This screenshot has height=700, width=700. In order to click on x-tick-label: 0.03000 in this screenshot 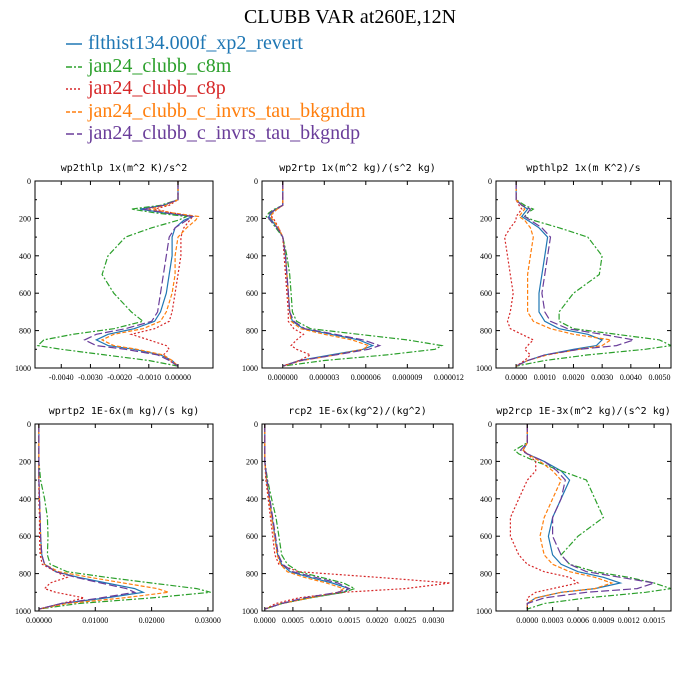, I will do `click(208, 620)`.